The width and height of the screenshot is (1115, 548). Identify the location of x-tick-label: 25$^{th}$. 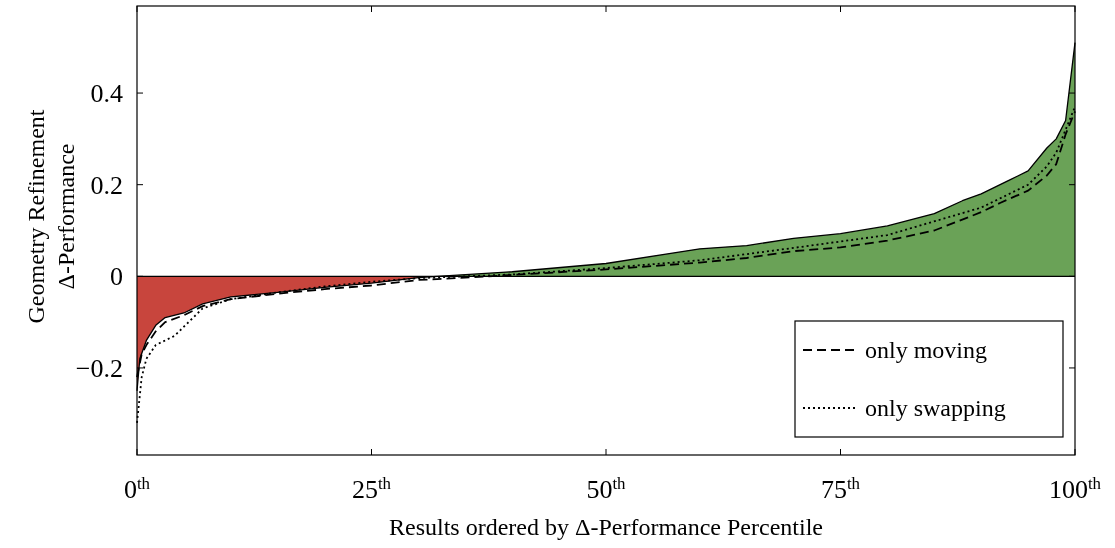
(371, 488).